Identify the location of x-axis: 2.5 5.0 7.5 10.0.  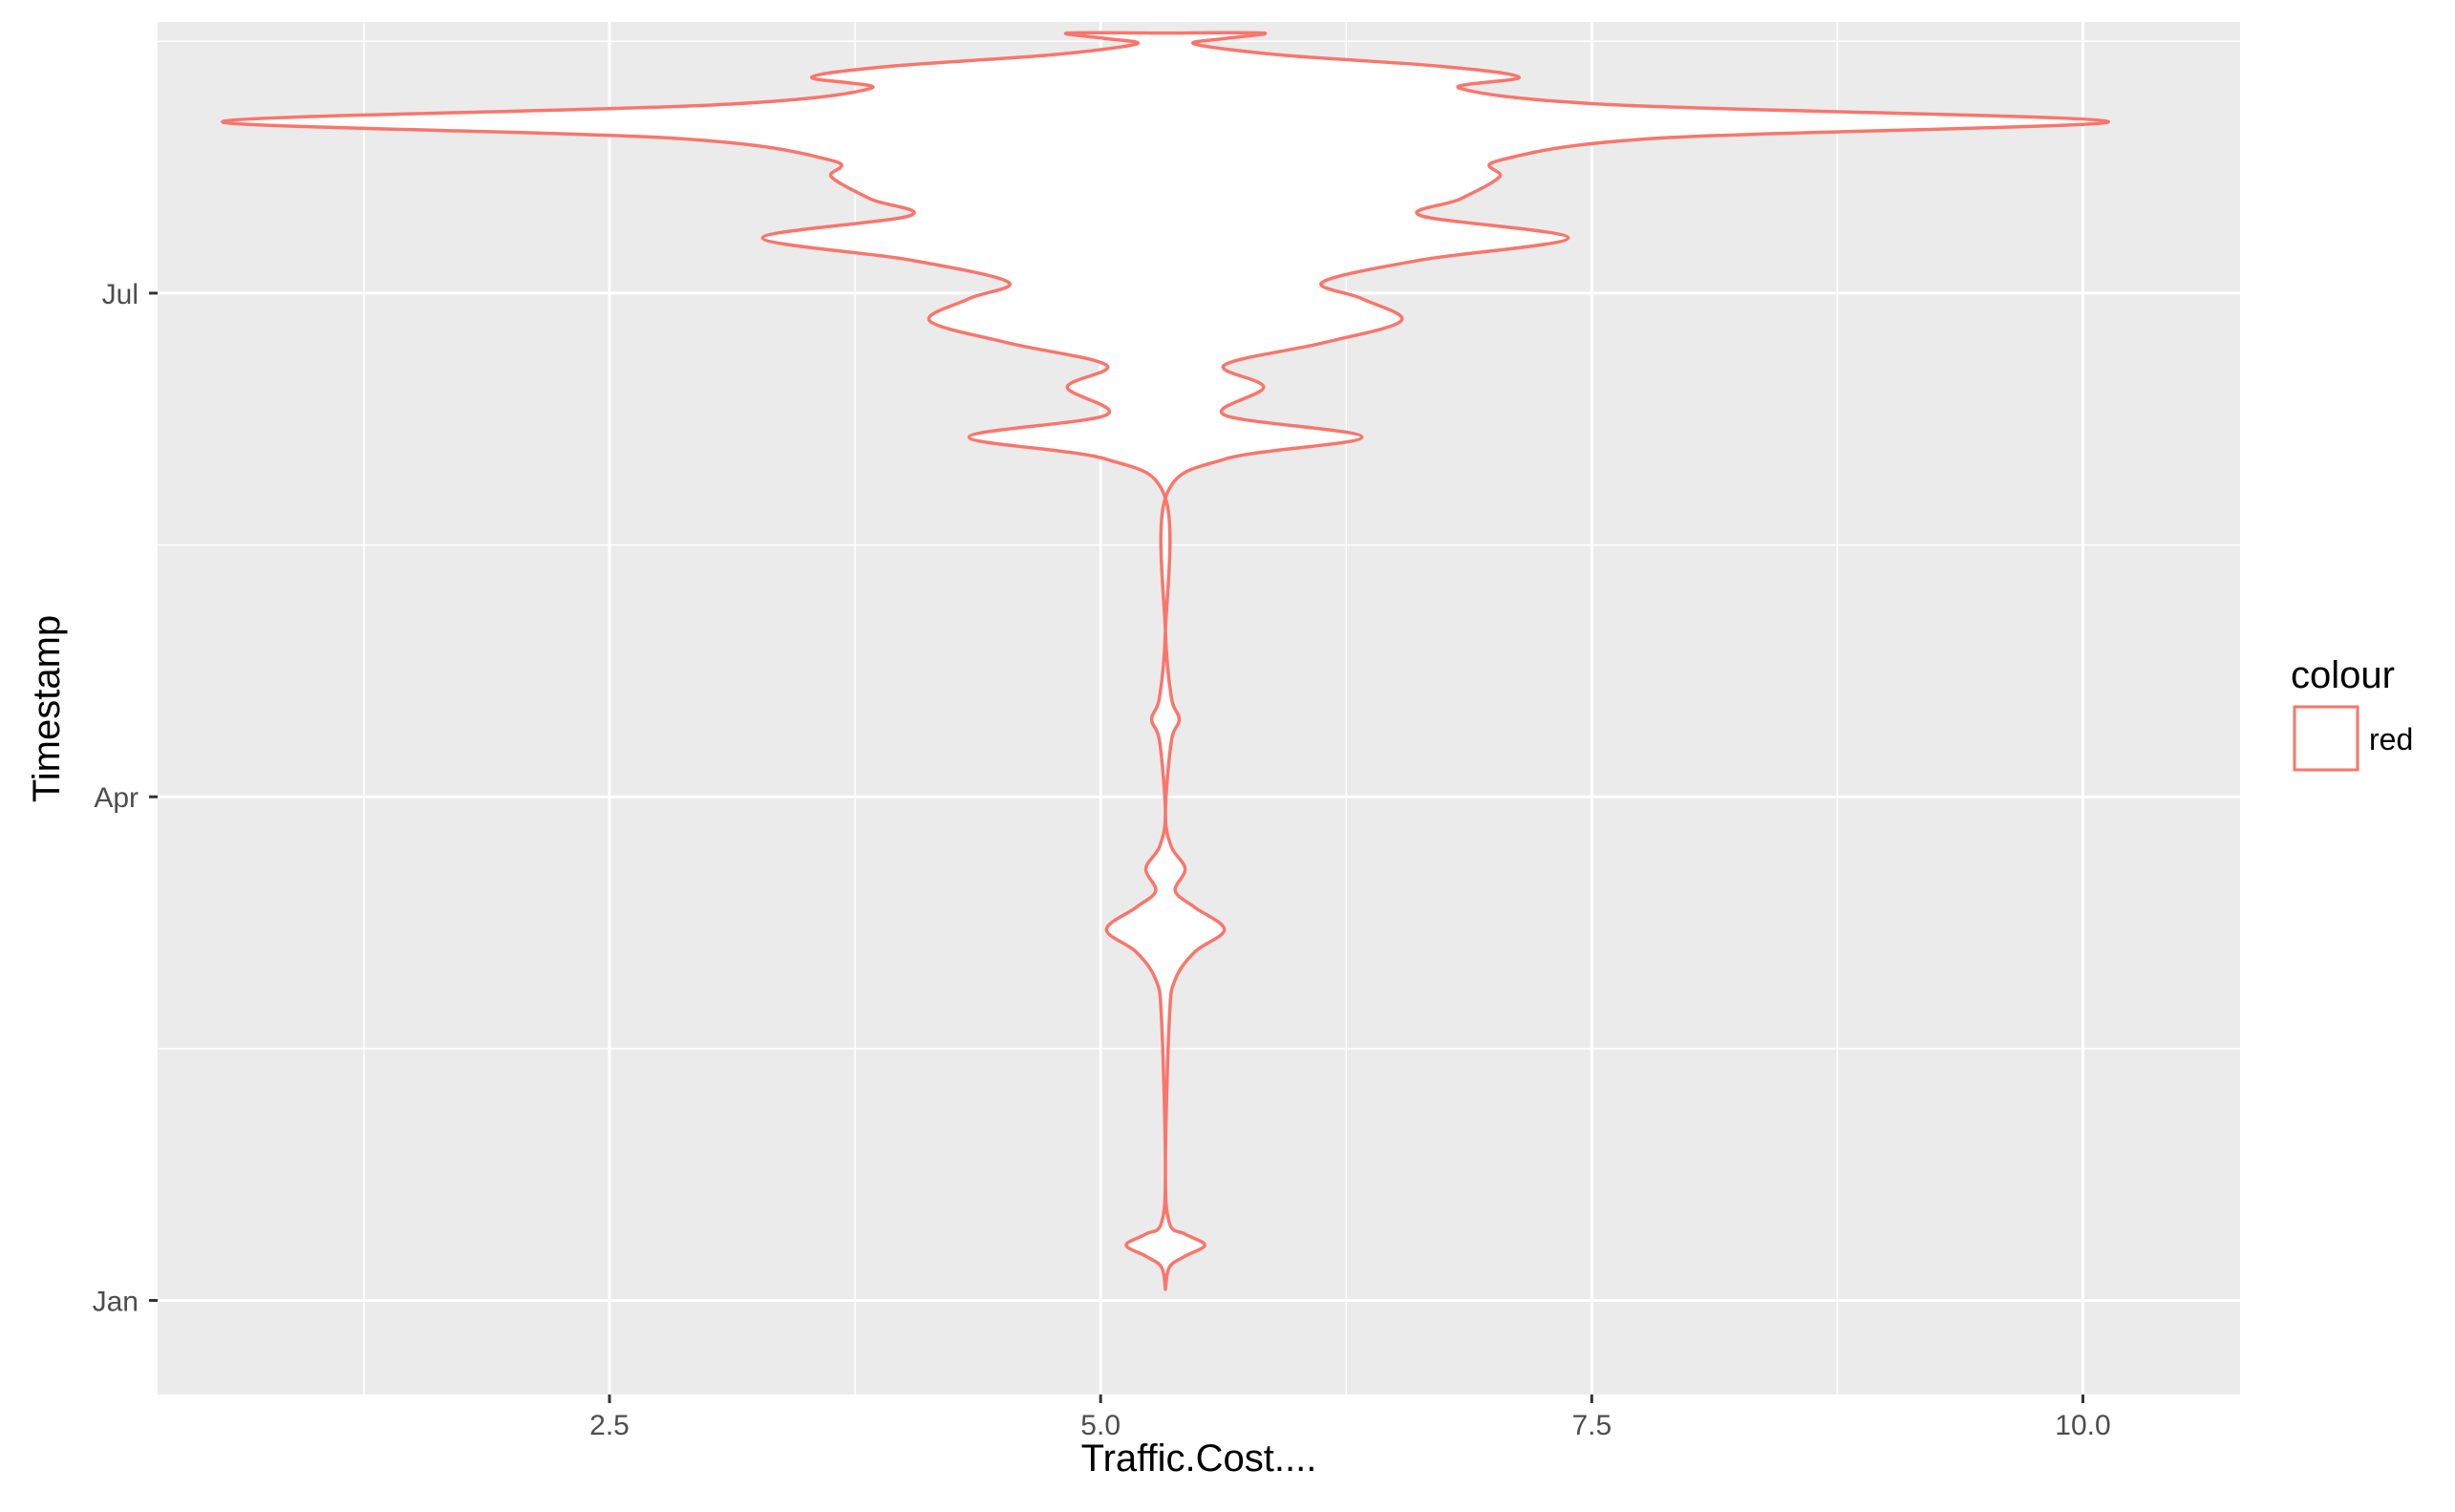
(1350, 1418).